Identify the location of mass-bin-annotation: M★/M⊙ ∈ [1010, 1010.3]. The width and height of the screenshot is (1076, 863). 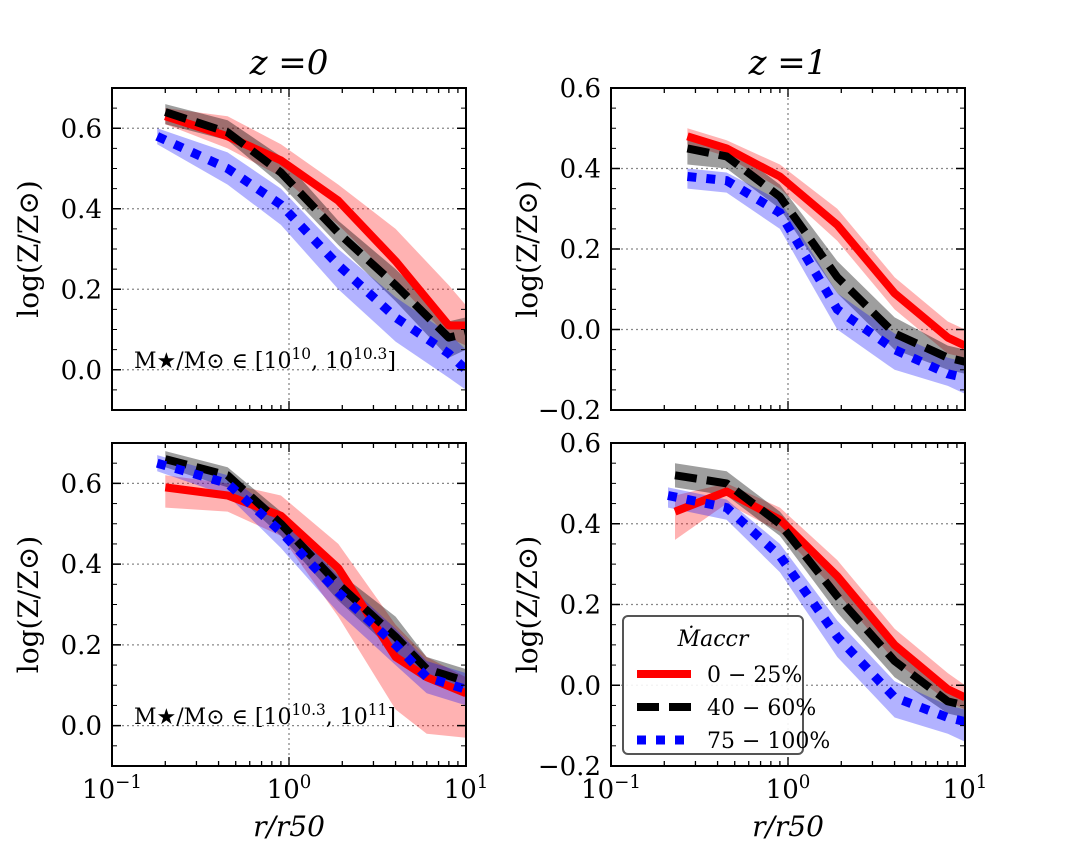
(265, 359).